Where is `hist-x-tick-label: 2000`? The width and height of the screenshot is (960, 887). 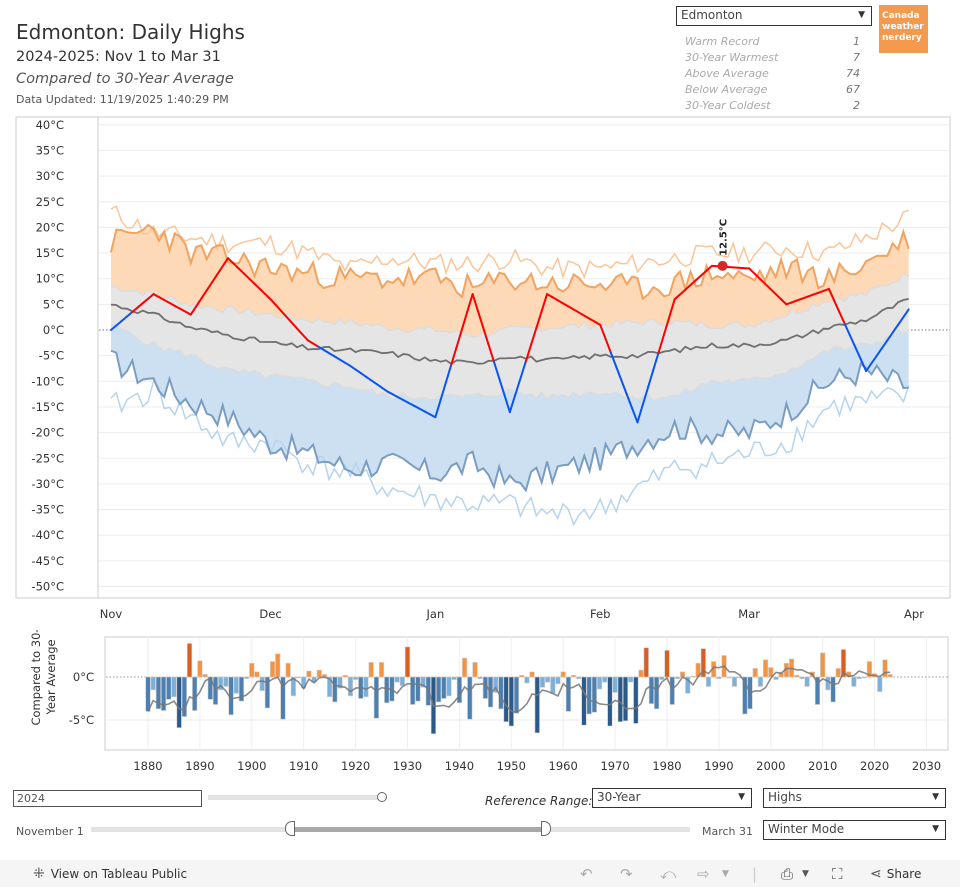
hist-x-tick-label: 2000 is located at coordinates (770, 766).